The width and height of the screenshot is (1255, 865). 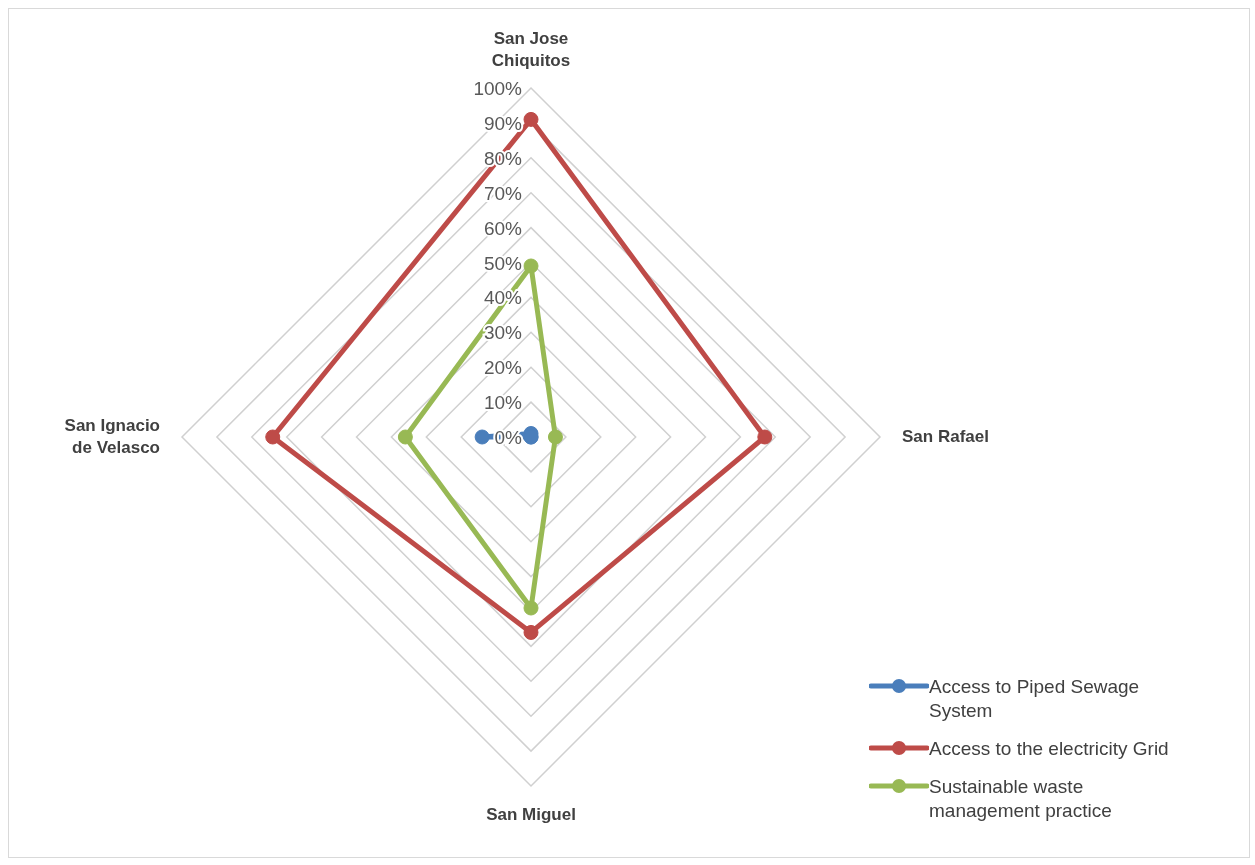 What do you see at coordinates (503, 123) in the screenshot?
I see `y-tick-label: 90%` at bounding box center [503, 123].